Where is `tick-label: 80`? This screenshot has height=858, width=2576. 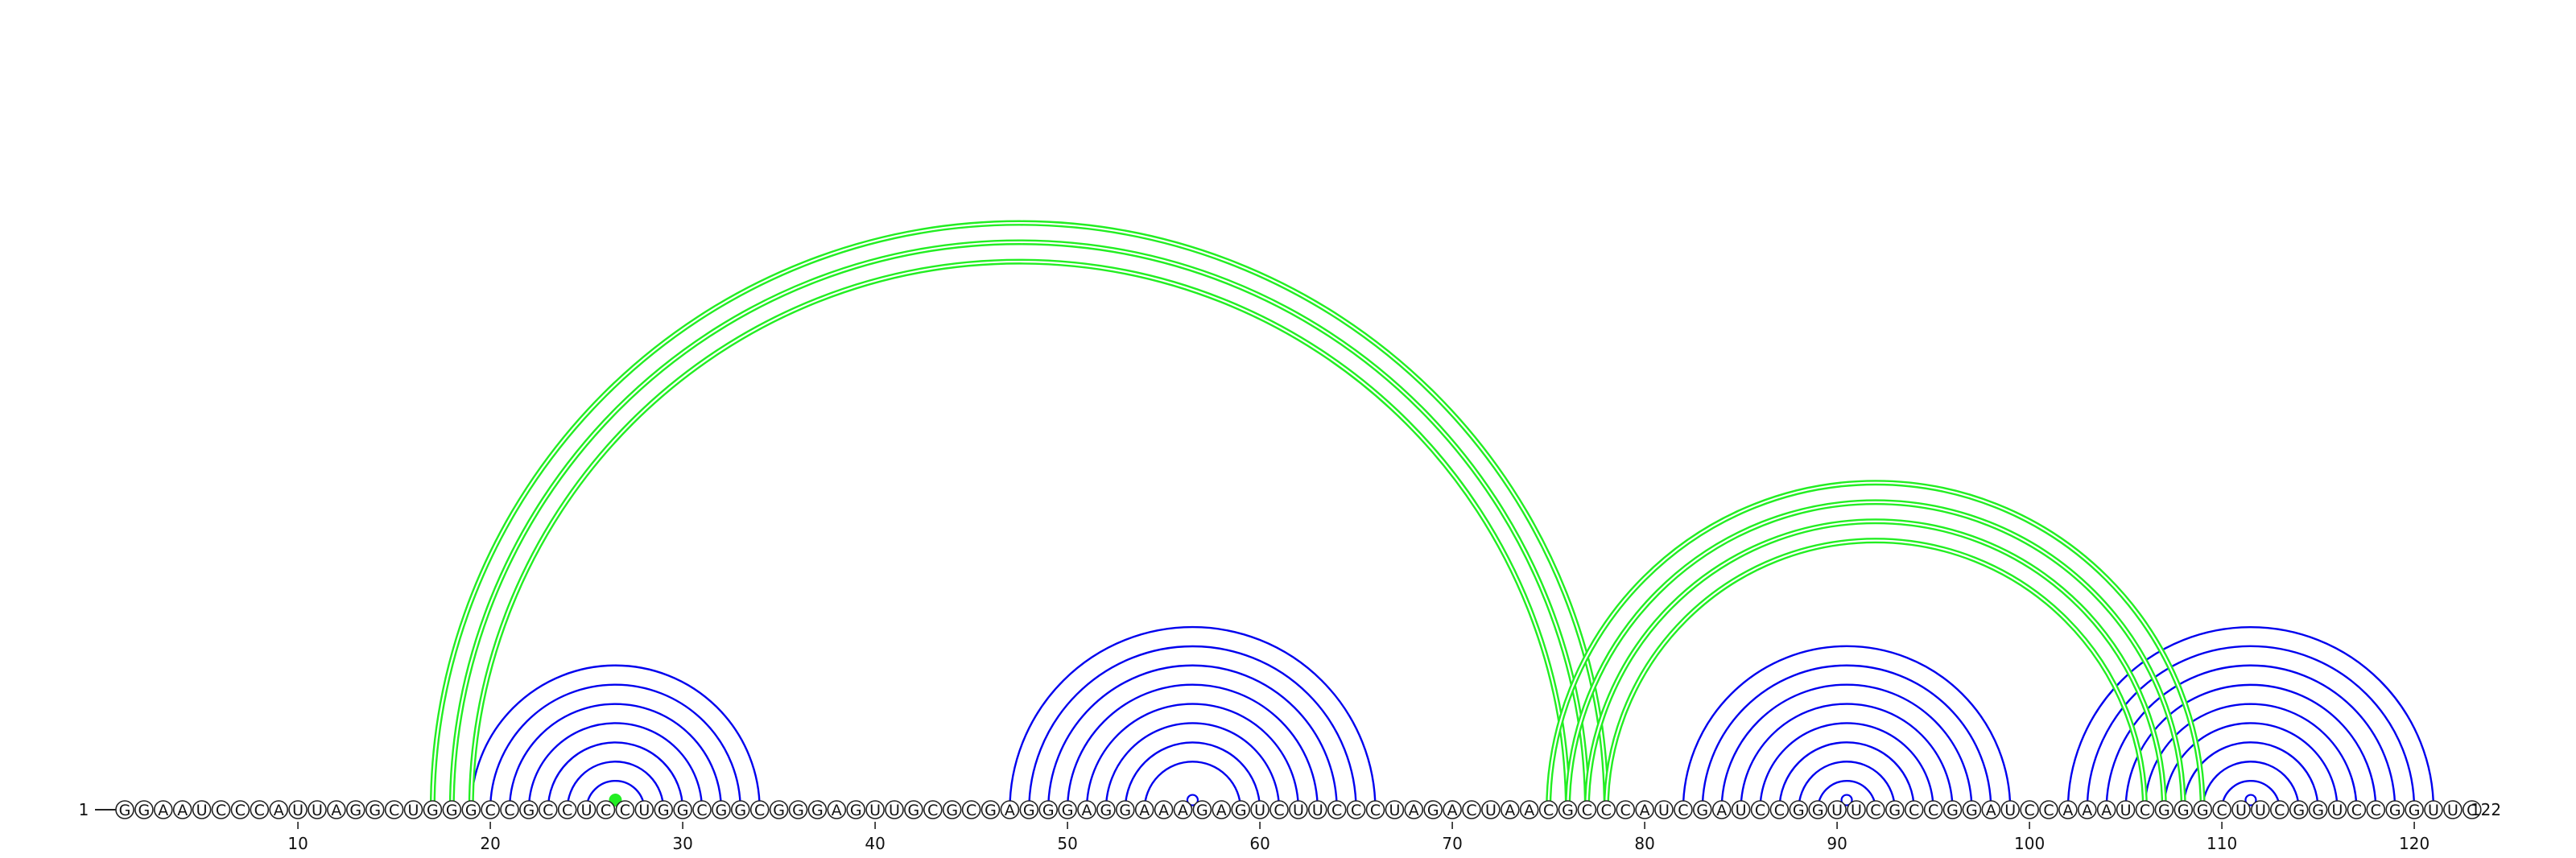 tick-label: 80 is located at coordinates (1644, 844).